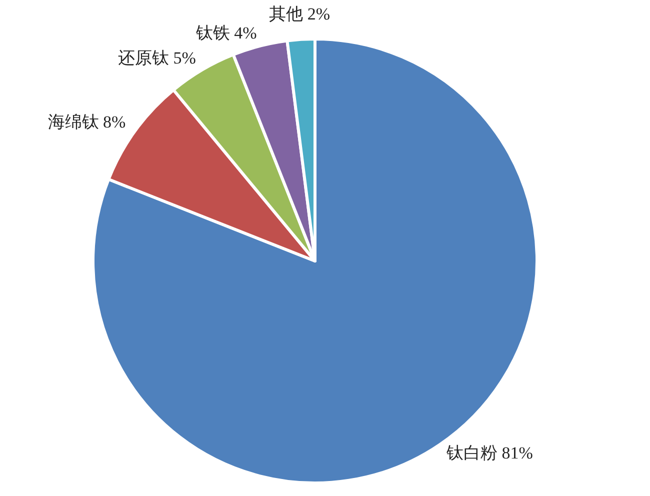 The image size is (650, 496). I want to click on slice-label: 钛白粉, so click(474, 452).